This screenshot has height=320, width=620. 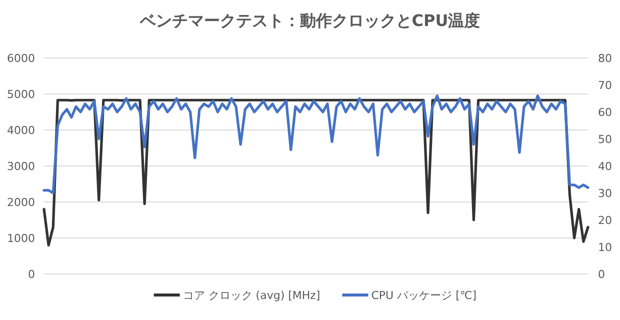 What do you see at coordinates (21, 94) in the screenshot?
I see `y-tick-label: 5000` at bounding box center [21, 94].